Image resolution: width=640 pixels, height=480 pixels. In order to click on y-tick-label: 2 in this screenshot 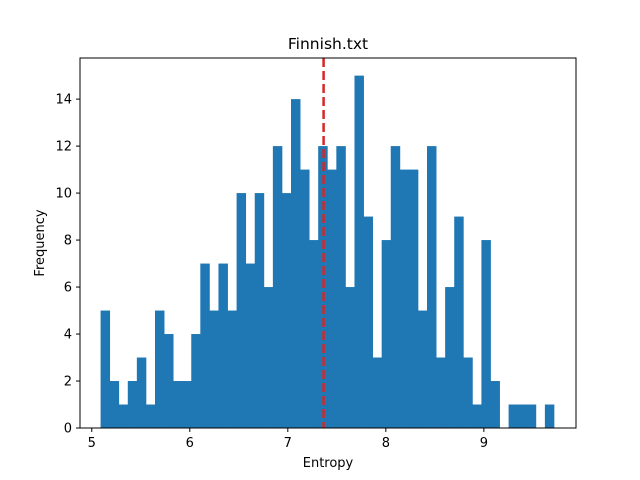, I will do `click(68, 382)`.